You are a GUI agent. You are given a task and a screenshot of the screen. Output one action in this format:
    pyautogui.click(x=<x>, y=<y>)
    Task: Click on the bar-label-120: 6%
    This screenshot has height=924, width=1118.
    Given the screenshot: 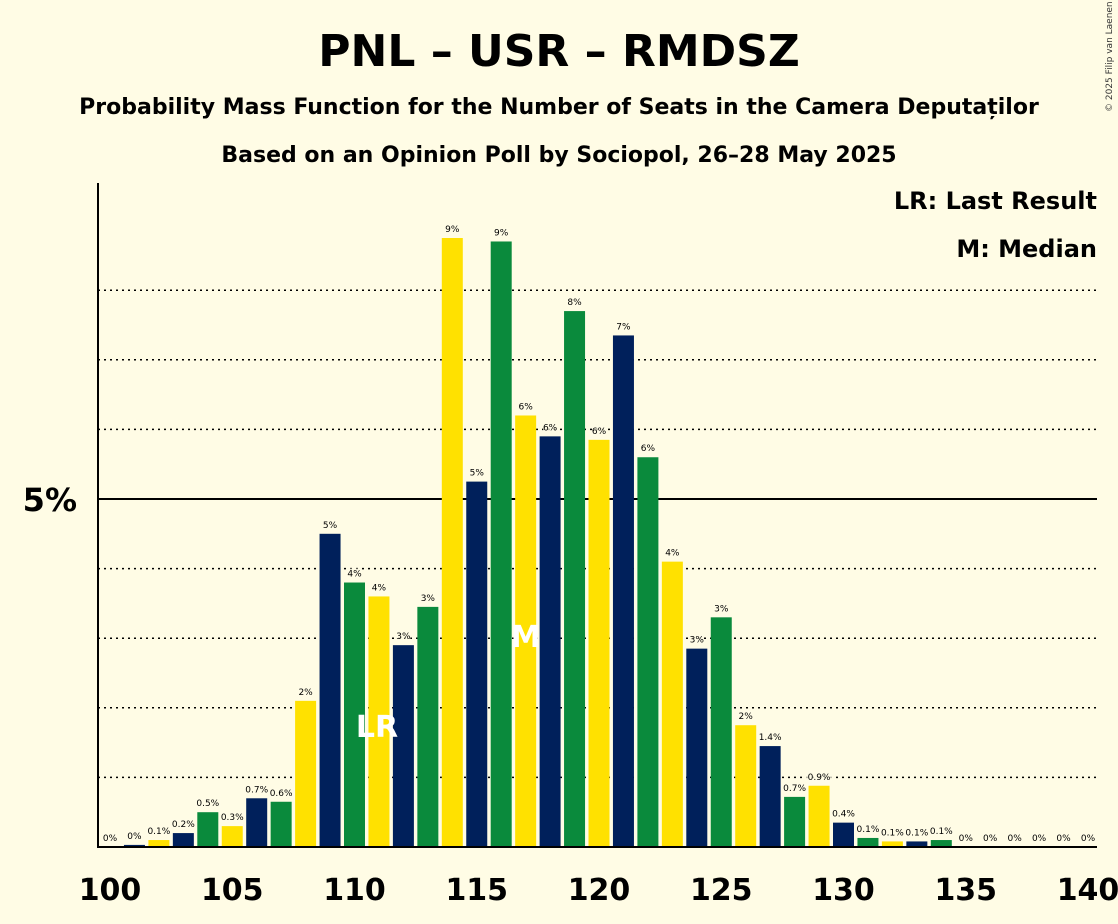 What is the action you would take?
    pyautogui.click(x=599, y=432)
    